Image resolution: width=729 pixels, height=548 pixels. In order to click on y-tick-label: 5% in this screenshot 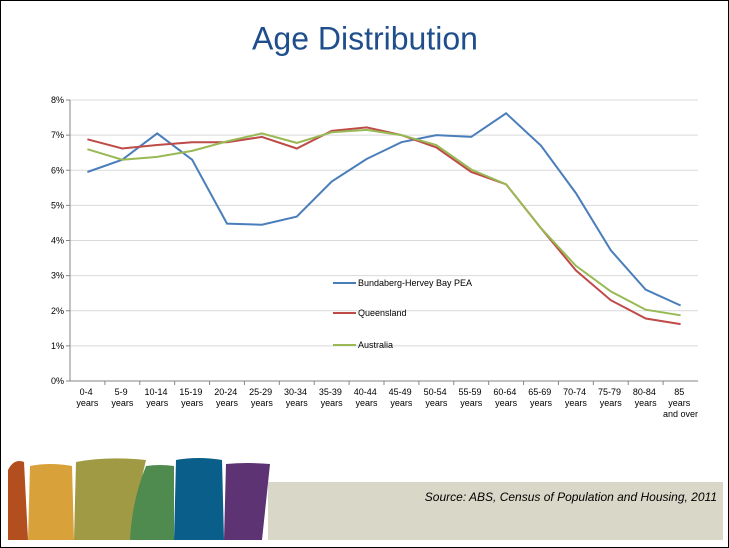, I will do `click(57, 205)`.